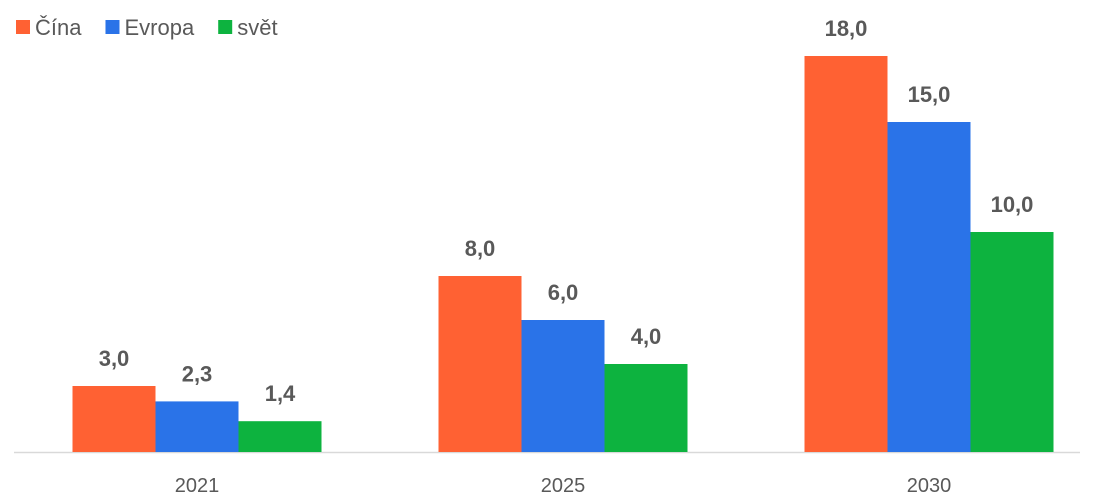  I want to click on x-tick-label: 2025, so click(563, 486).